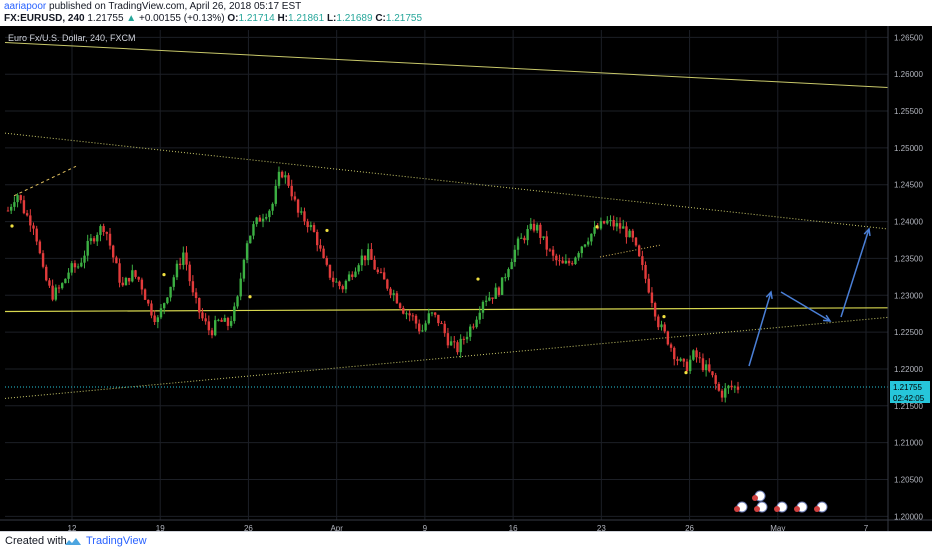  What do you see at coordinates (908, 406) in the screenshot?
I see `price-tick-label: 1.21500` at bounding box center [908, 406].